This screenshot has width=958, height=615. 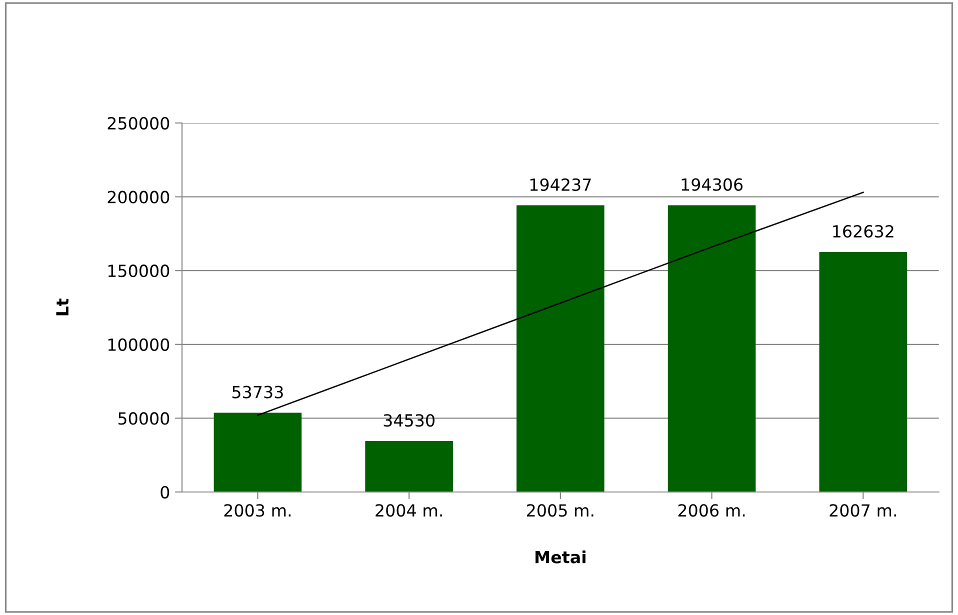 I want to click on y-tick-label: 0, so click(x=165, y=492).